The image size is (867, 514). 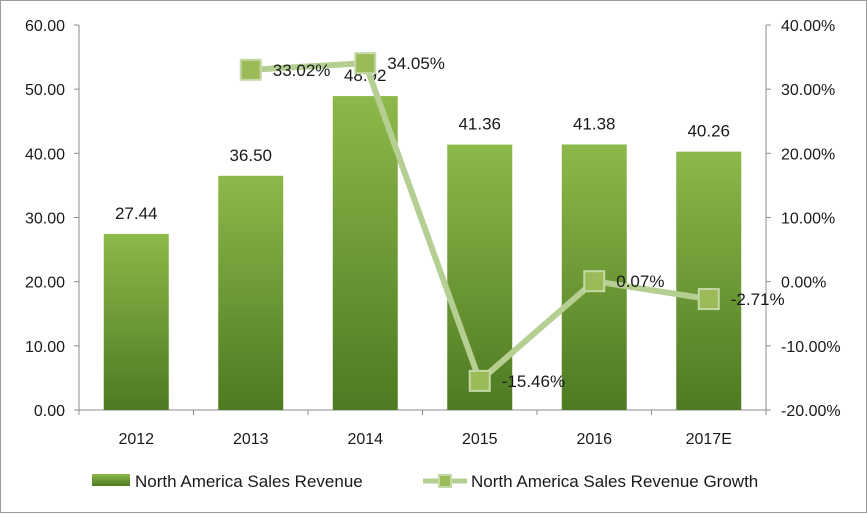 I want to click on bar-data-label: 41.36, so click(x=479, y=124).